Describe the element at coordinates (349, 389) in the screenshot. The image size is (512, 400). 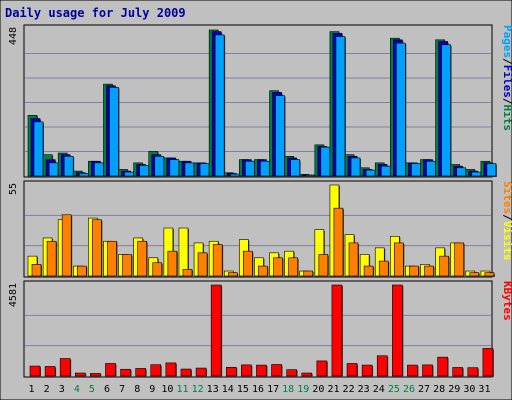
I see `x-tick-label-day-22: 22` at that location.